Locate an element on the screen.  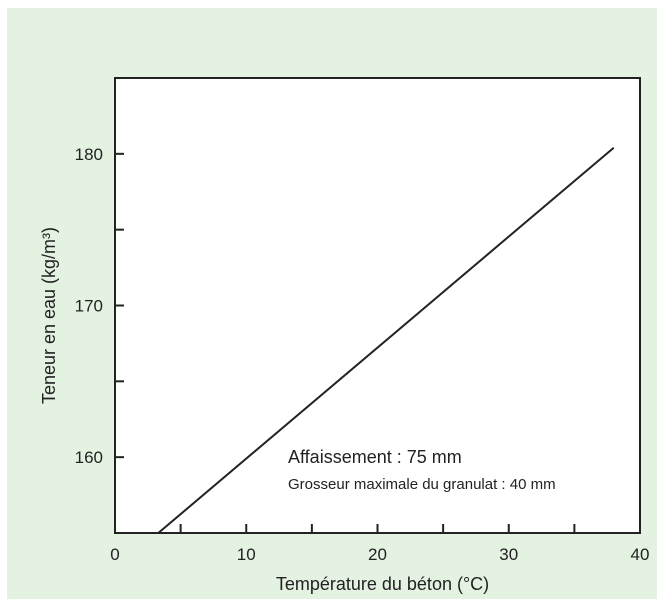
y-tick-labels: 160 170 180 is located at coordinates (89, 306).